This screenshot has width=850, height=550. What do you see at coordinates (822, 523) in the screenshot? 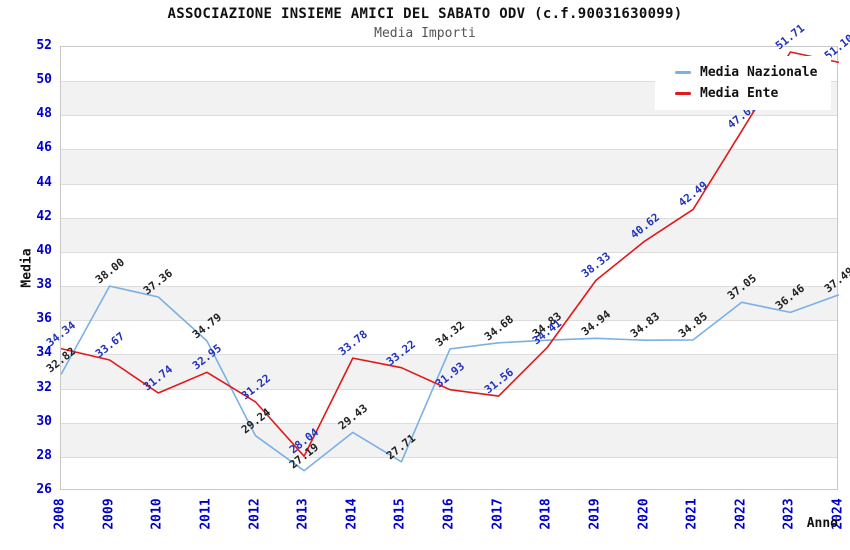
I see `x-axis-title: Anno` at bounding box center [822, 523].